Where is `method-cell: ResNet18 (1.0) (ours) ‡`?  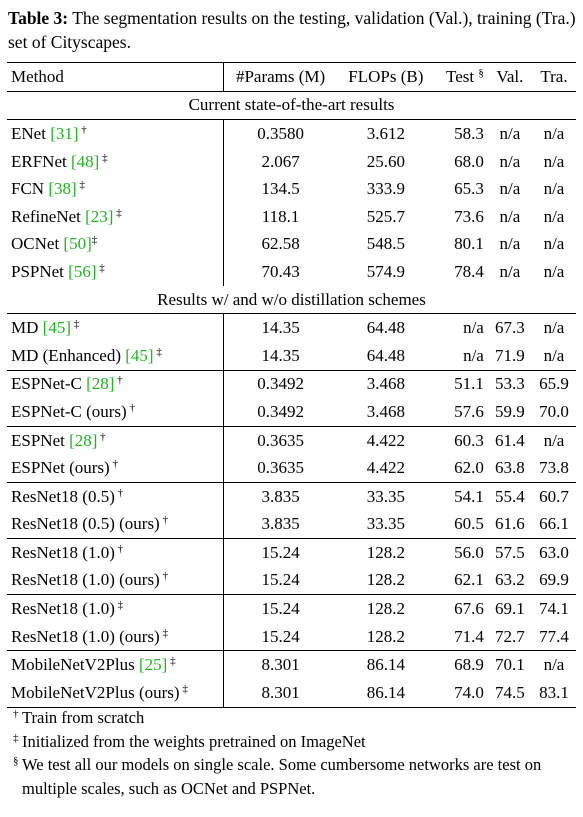
method-cell: ResNet18 (1.0) (ours) ‡ is located at coordinates (115, 636).